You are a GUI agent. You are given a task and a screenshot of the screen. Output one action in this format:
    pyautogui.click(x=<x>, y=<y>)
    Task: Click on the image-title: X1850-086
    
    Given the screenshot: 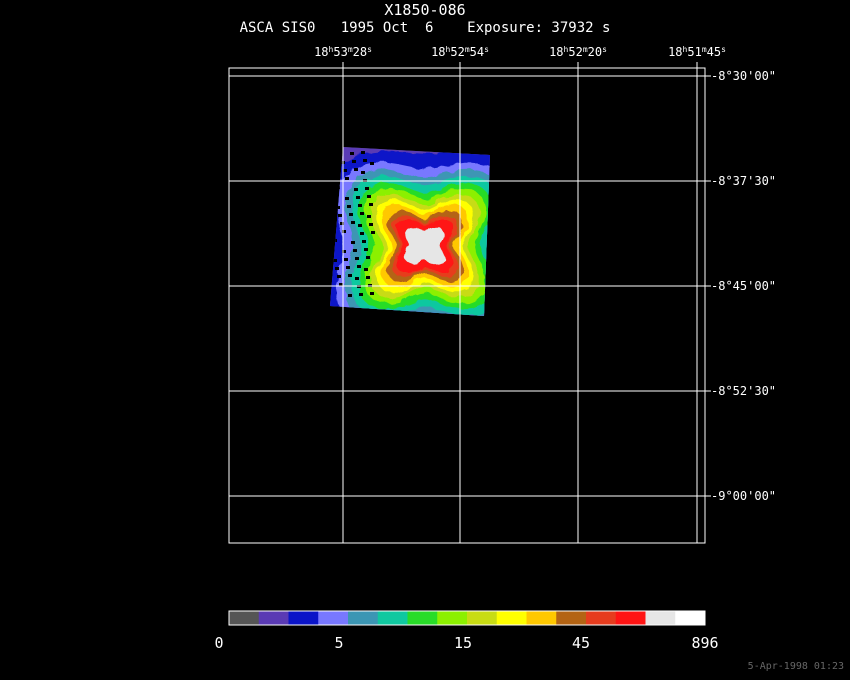 What is the action you would take?
    pyautogui.click(x=425, y=10)
    